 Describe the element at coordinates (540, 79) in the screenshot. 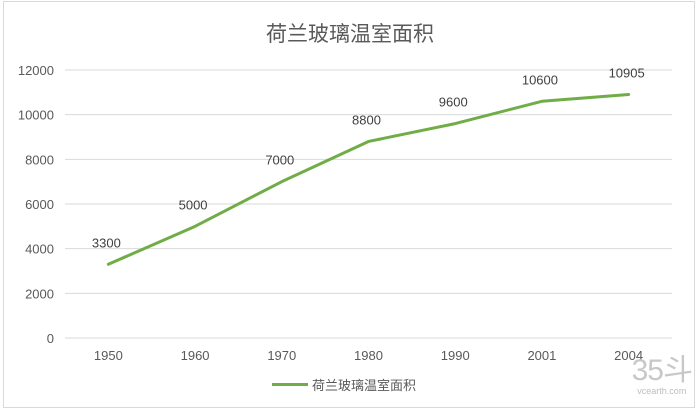

I see `data-label: 10600` at that location.